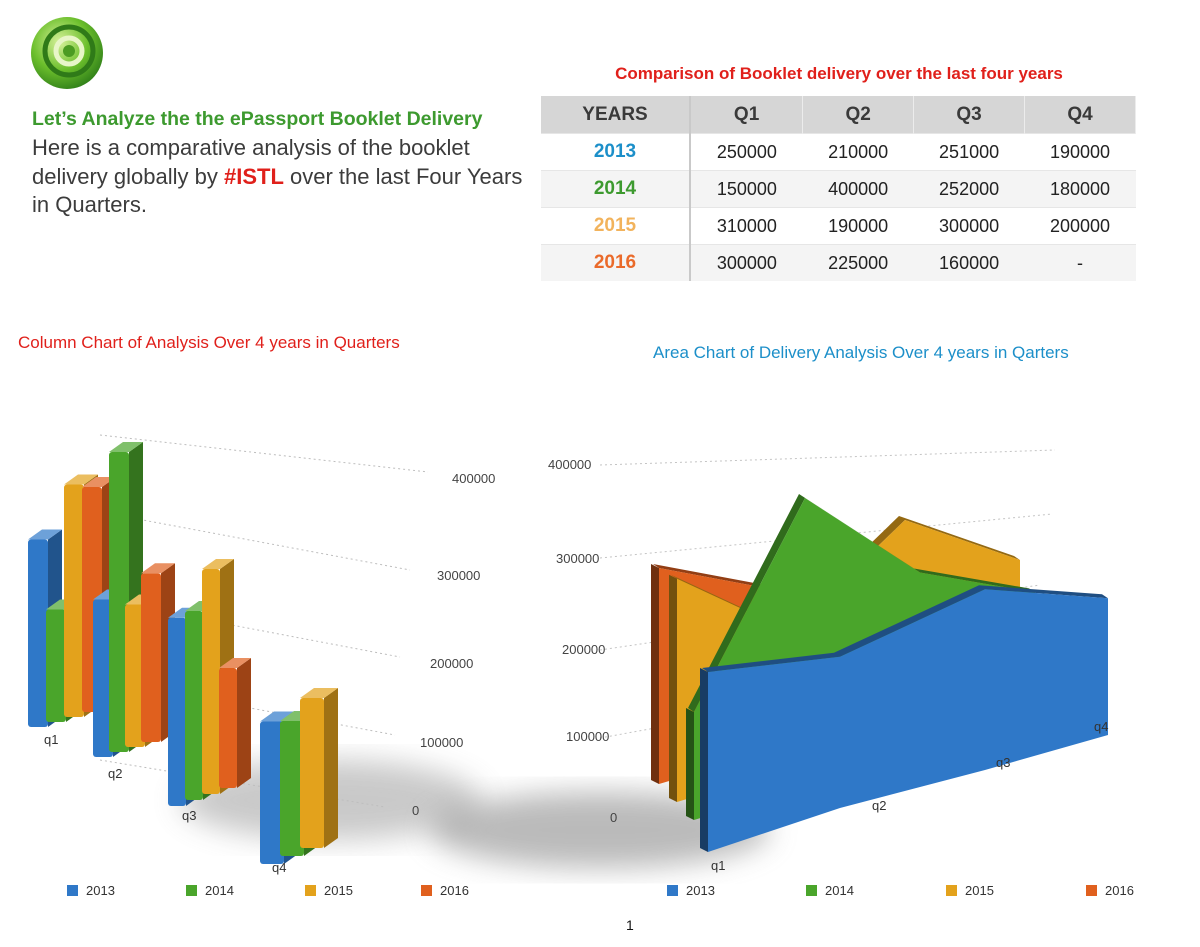 The height and width of the screenshot is (947, 1200). Describe the element at coordinates (280, 892) in the screenshot. I see `column-chart-legend: 2013 2014 2015 2016` at that location.